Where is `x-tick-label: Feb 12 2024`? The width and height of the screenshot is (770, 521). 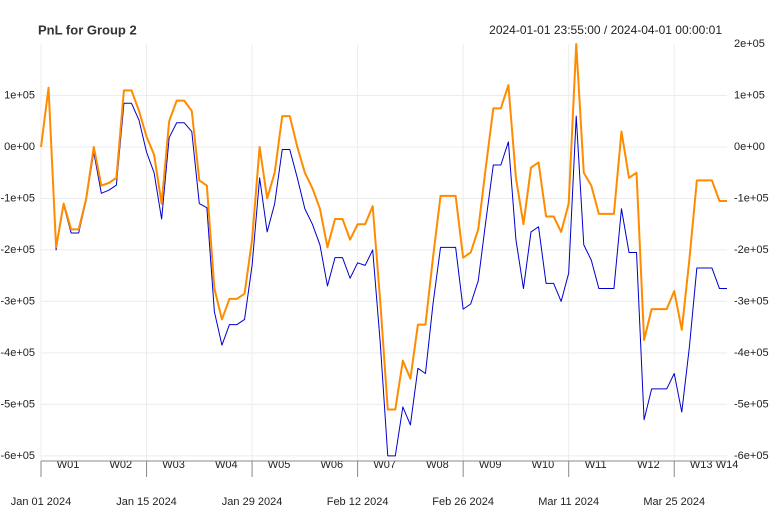 x-tick-label: Feb 12 2024 is located at coordinates (358, 502).